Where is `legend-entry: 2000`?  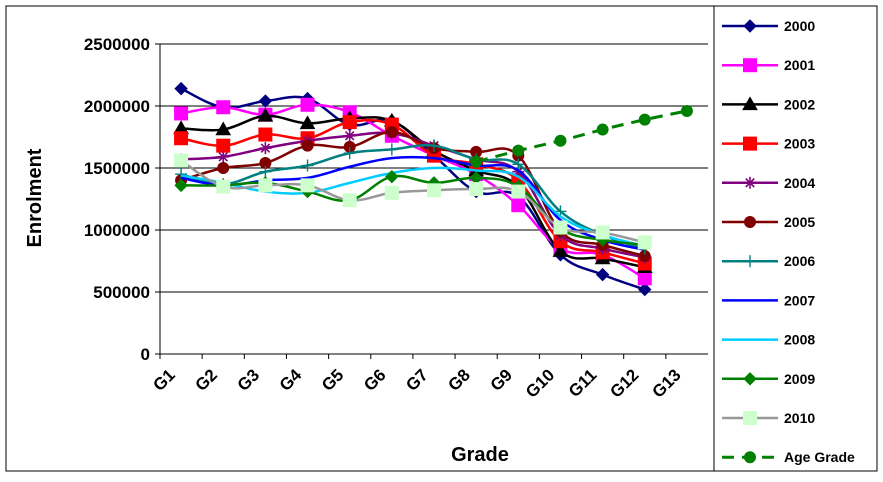
legend-entry: 2000 is located at coordinates (768, 26).